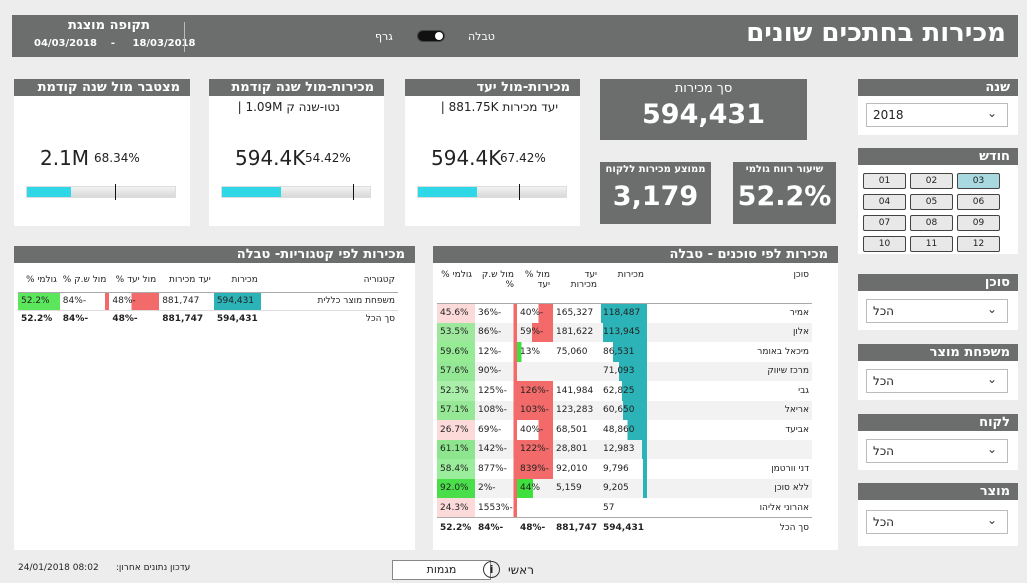  I want to click on agent-cell-name: ללא סוכן, so click(791, 488).